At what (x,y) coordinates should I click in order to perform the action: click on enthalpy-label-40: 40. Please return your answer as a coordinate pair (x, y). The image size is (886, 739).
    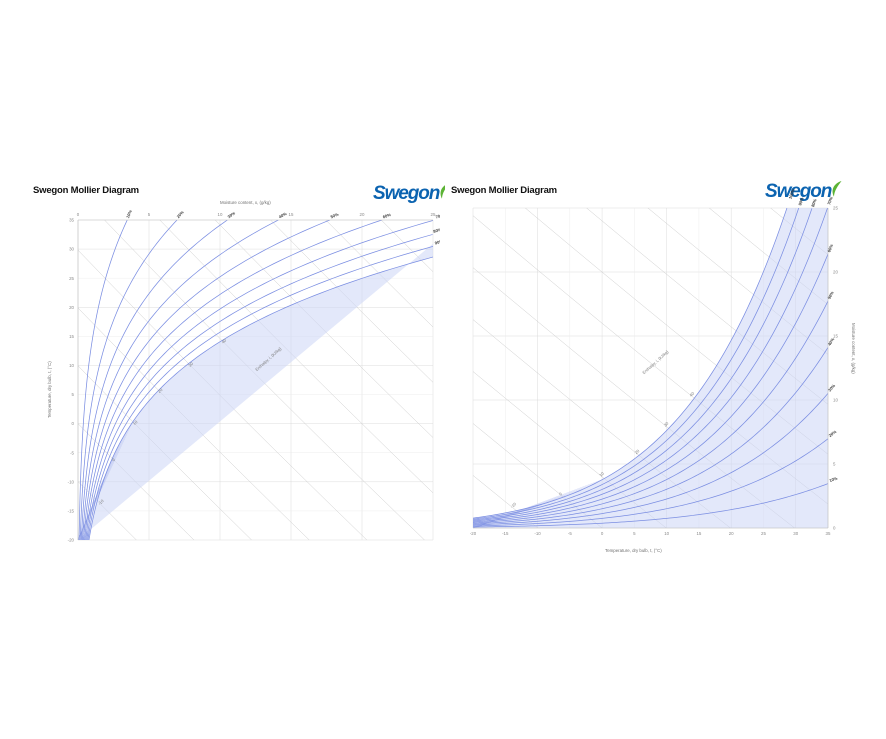
    Looking at the image, I should click on (224, 340).